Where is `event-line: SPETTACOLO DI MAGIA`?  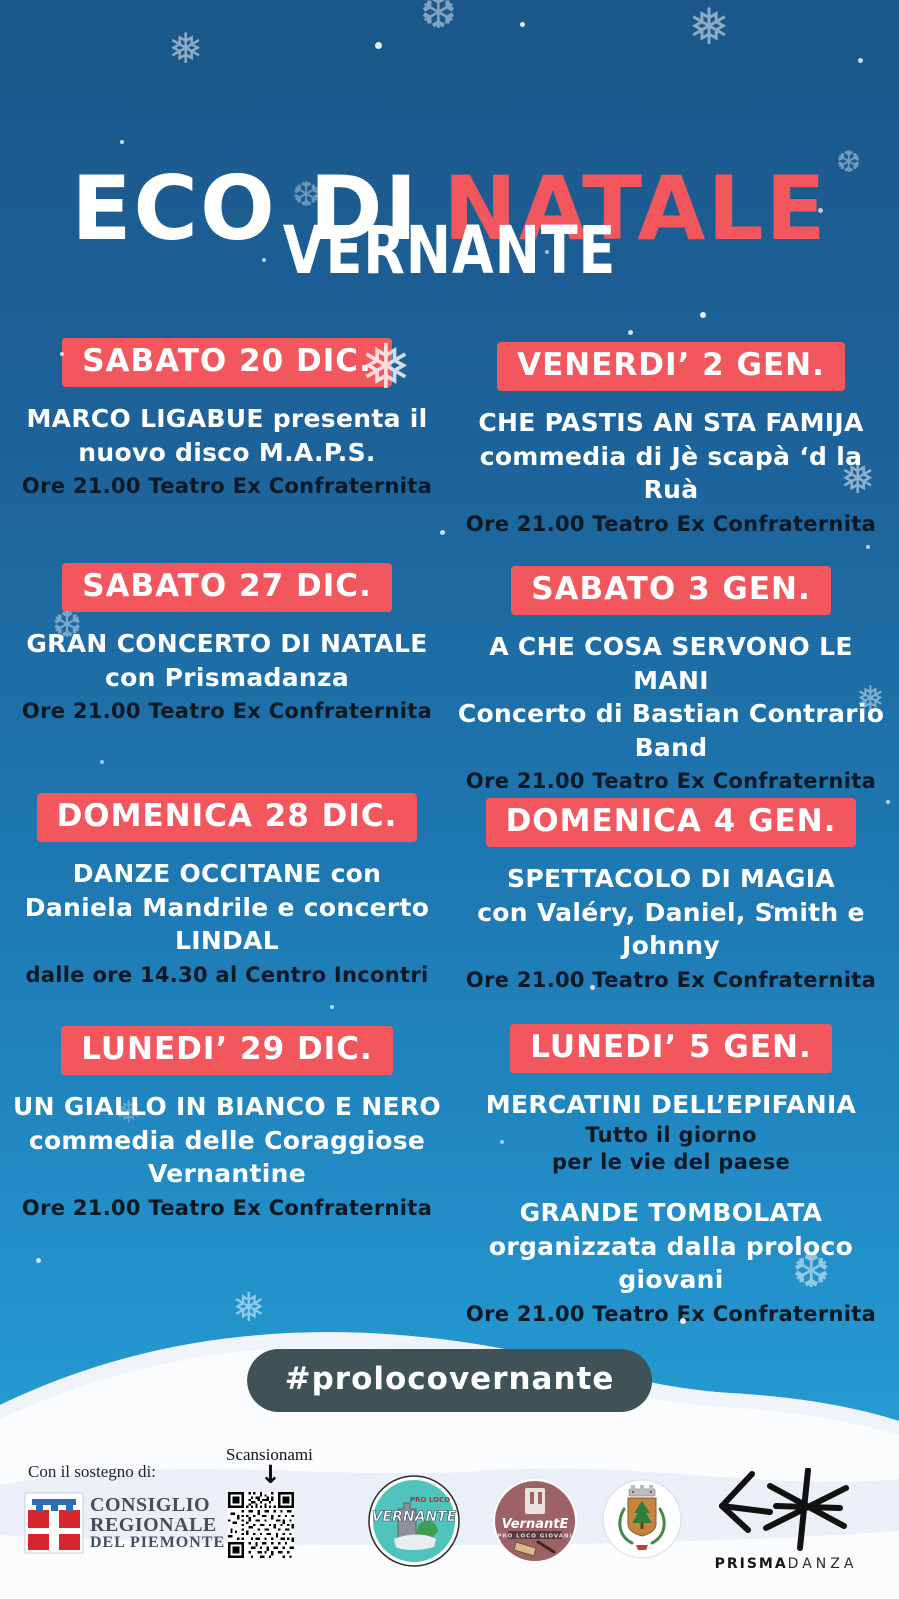
event-line: SPETTACOLO DI MAGIA is located at coordinates (671, 878).